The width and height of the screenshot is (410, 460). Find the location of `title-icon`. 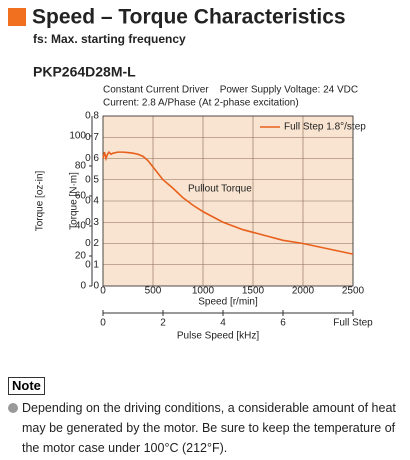

title-icon is located at coordinates (17, 17).